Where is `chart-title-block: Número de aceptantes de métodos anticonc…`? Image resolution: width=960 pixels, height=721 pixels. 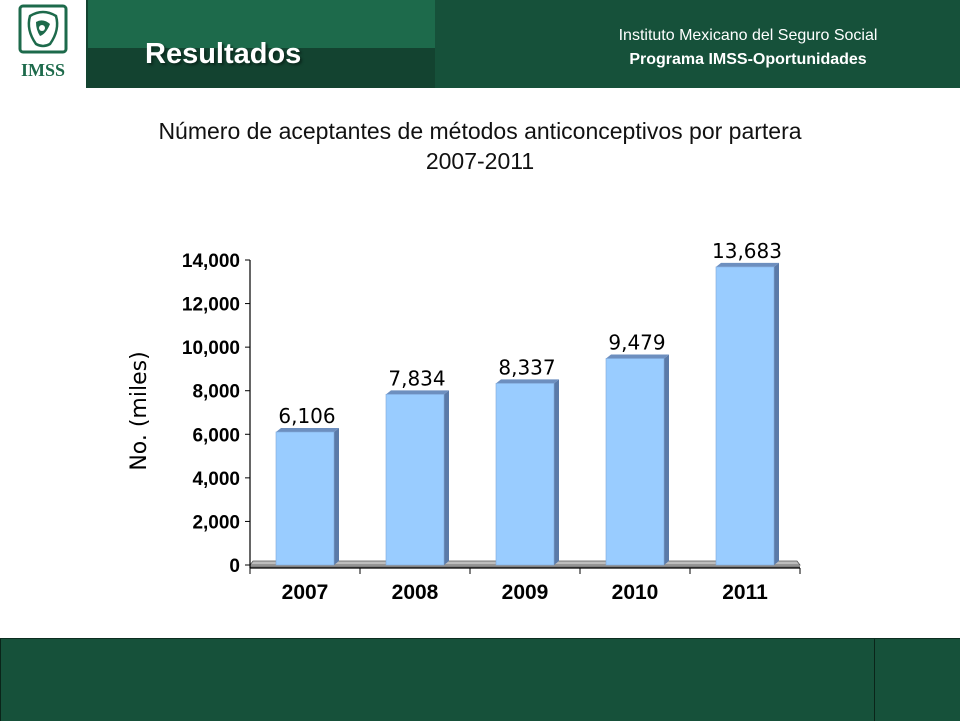
chart-title-block: Número de aceptantes de métodos anticonc… is located at coordinates (480, 146).